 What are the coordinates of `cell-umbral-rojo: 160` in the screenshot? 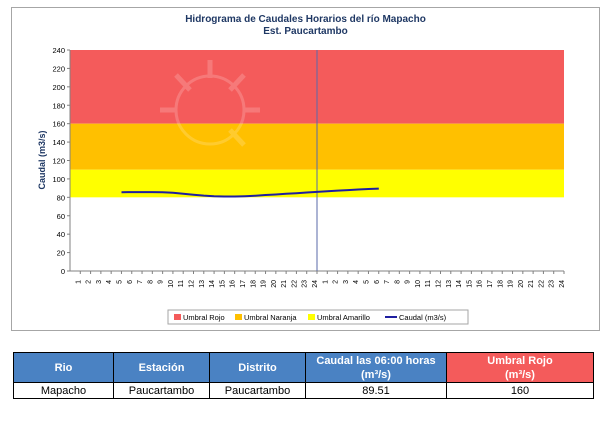 It's located at (520, 390).